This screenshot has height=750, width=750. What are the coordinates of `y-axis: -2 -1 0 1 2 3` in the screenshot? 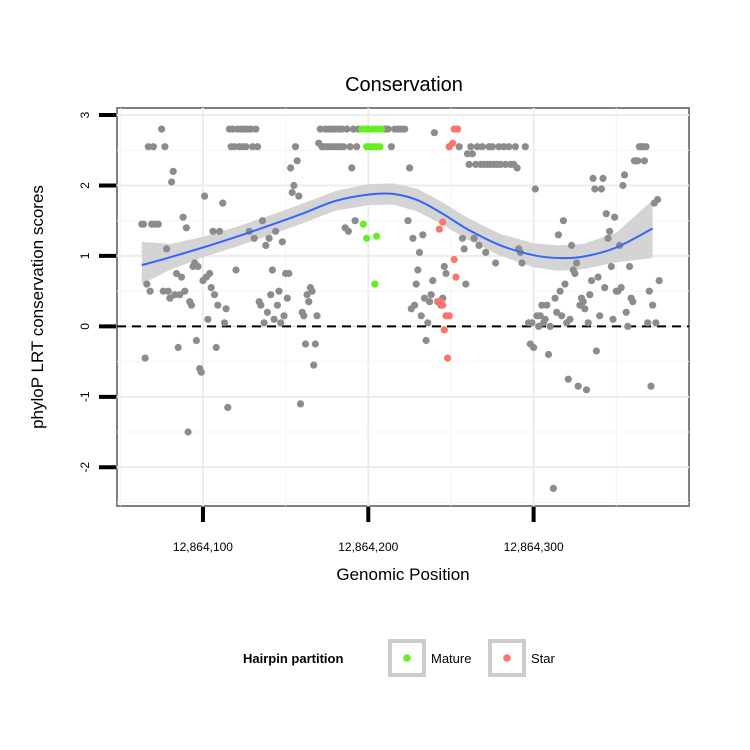 It's located at (97, 292).